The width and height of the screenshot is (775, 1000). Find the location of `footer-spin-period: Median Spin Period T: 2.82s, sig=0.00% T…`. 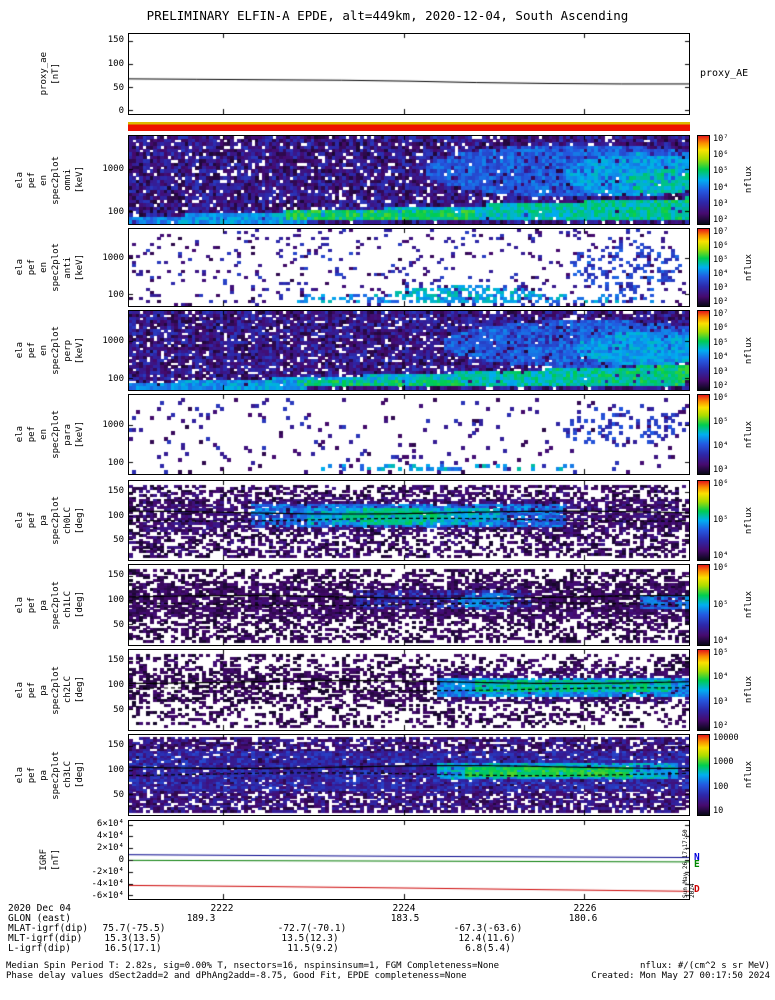

footer-spin-period: Median Spin Period T: 2.82s, sig=0.00% T… is located at coordinates (253, 966).